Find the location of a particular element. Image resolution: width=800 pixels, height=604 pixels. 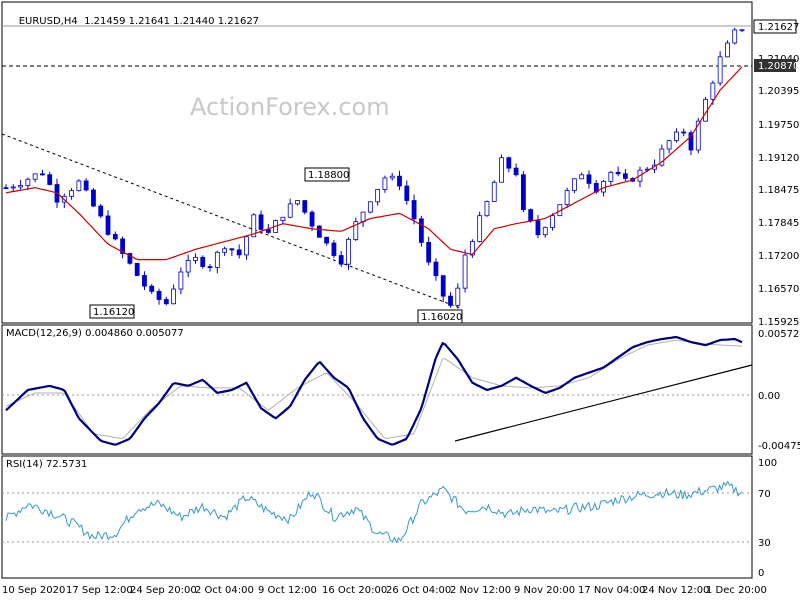

reference-price-label: 1.20870 is located at coordinates (778, 66).